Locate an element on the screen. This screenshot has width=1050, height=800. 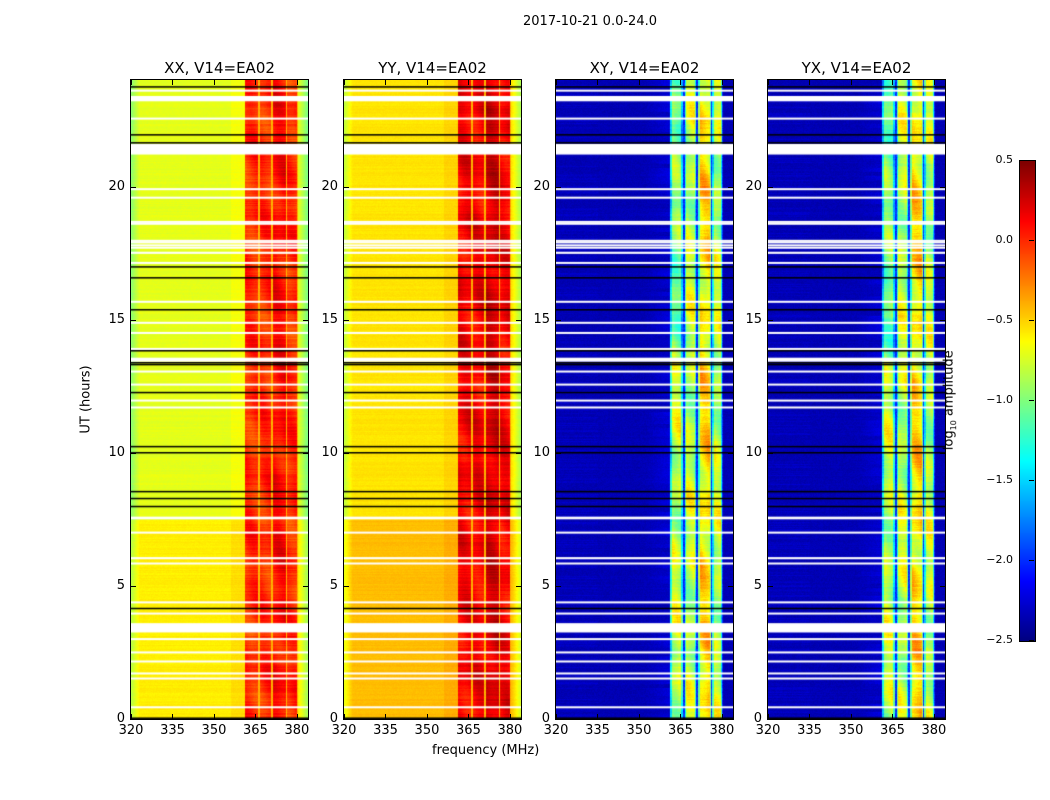
colorbar-gradient is located at coordinates (1027, 401).